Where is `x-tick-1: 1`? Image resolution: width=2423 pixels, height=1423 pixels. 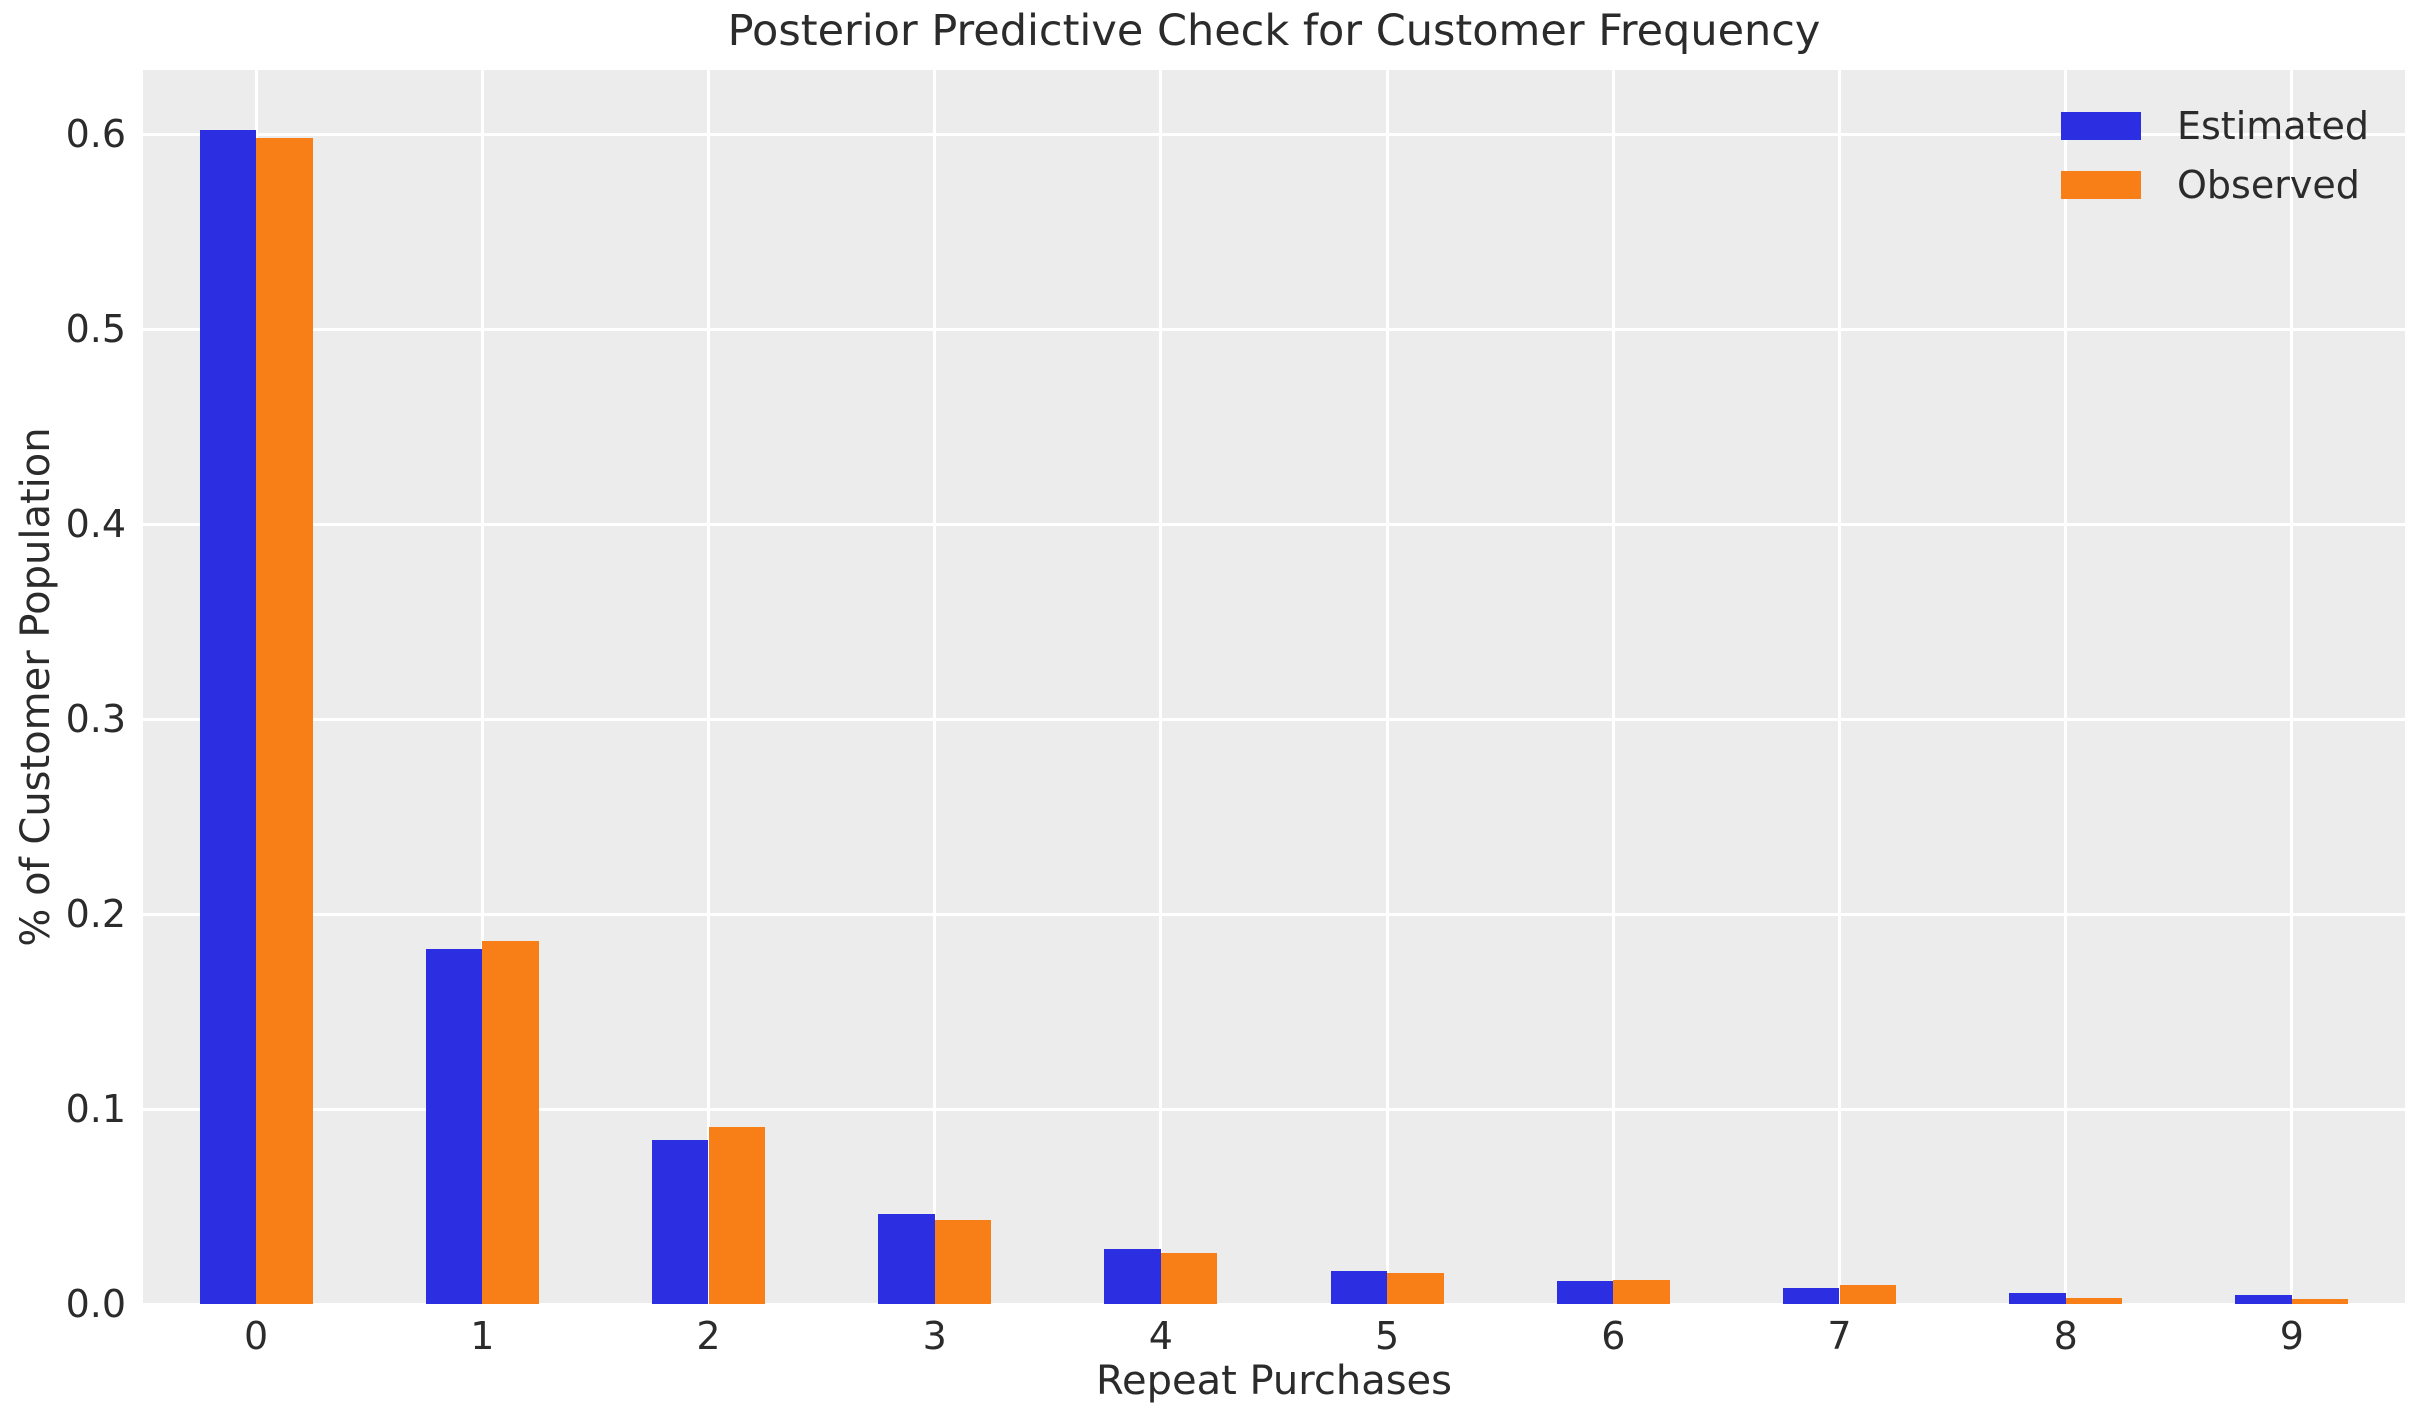
x-tick-1: 1 is located at coordinates (482, 1336).